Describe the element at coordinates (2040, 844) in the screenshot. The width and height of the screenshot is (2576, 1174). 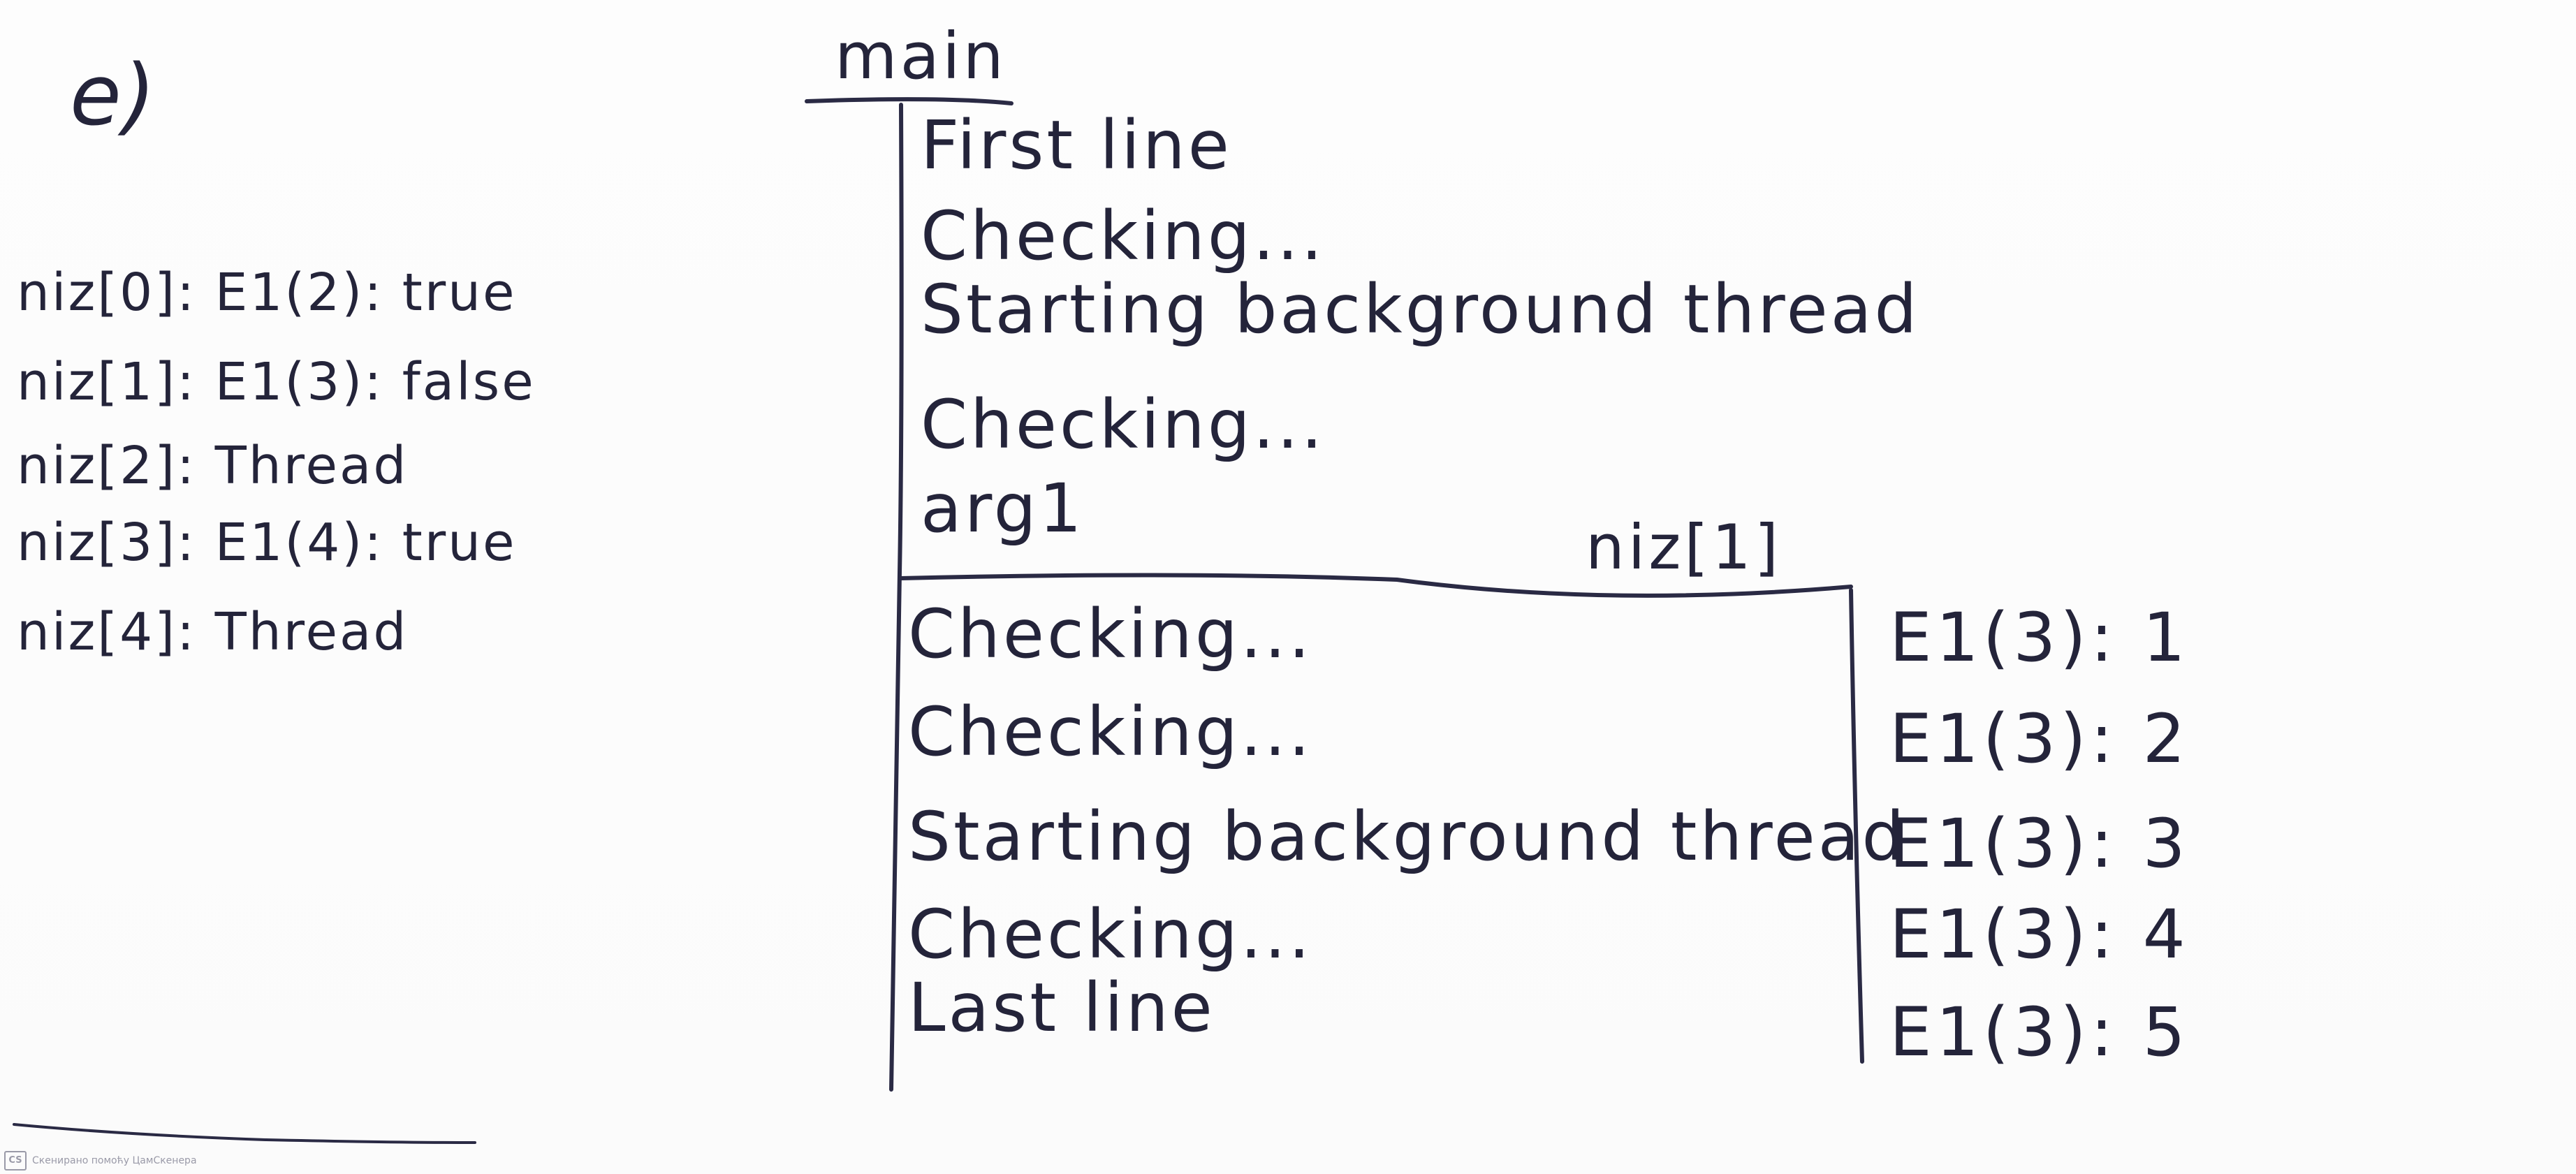
I see `thread-line-2: E1(3): 3` at that location.